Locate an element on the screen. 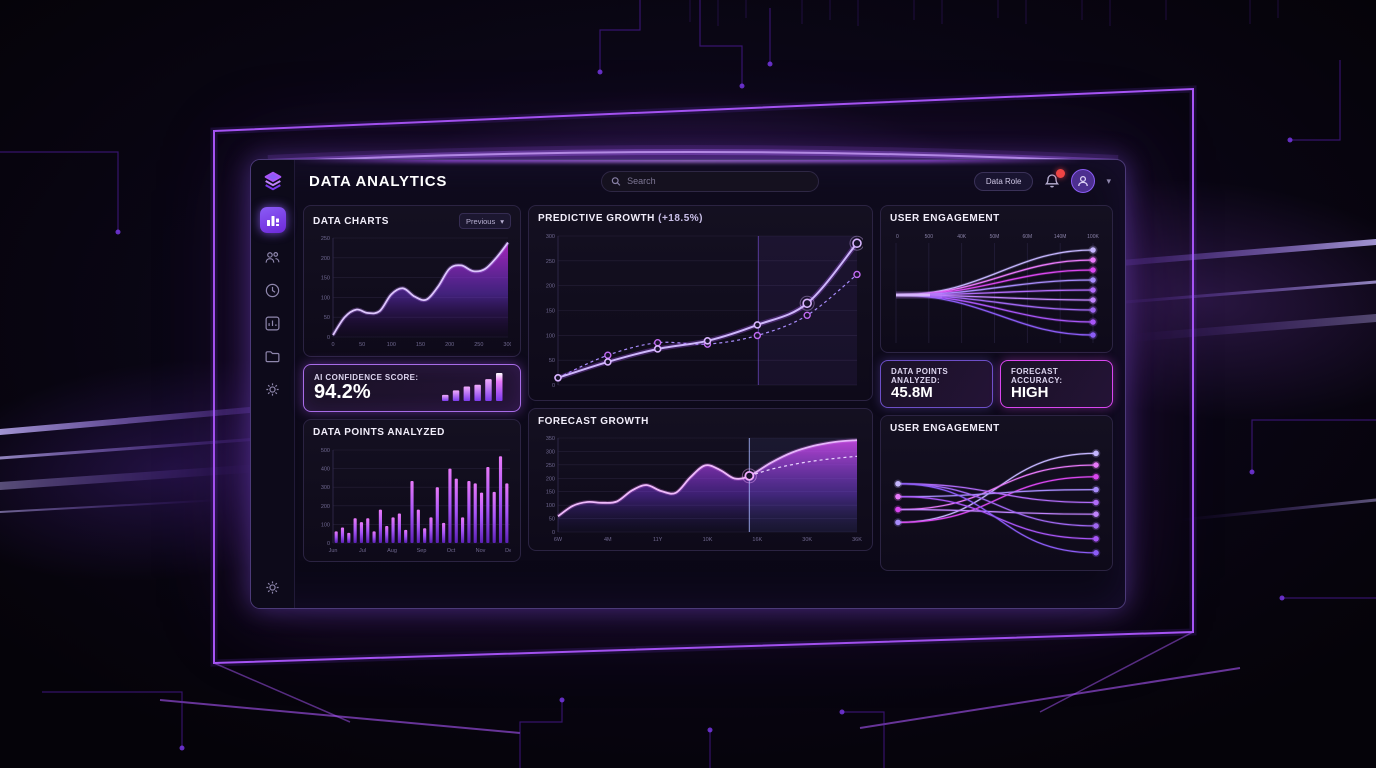  svg-text: Jun is located at coordinates (333, 551).